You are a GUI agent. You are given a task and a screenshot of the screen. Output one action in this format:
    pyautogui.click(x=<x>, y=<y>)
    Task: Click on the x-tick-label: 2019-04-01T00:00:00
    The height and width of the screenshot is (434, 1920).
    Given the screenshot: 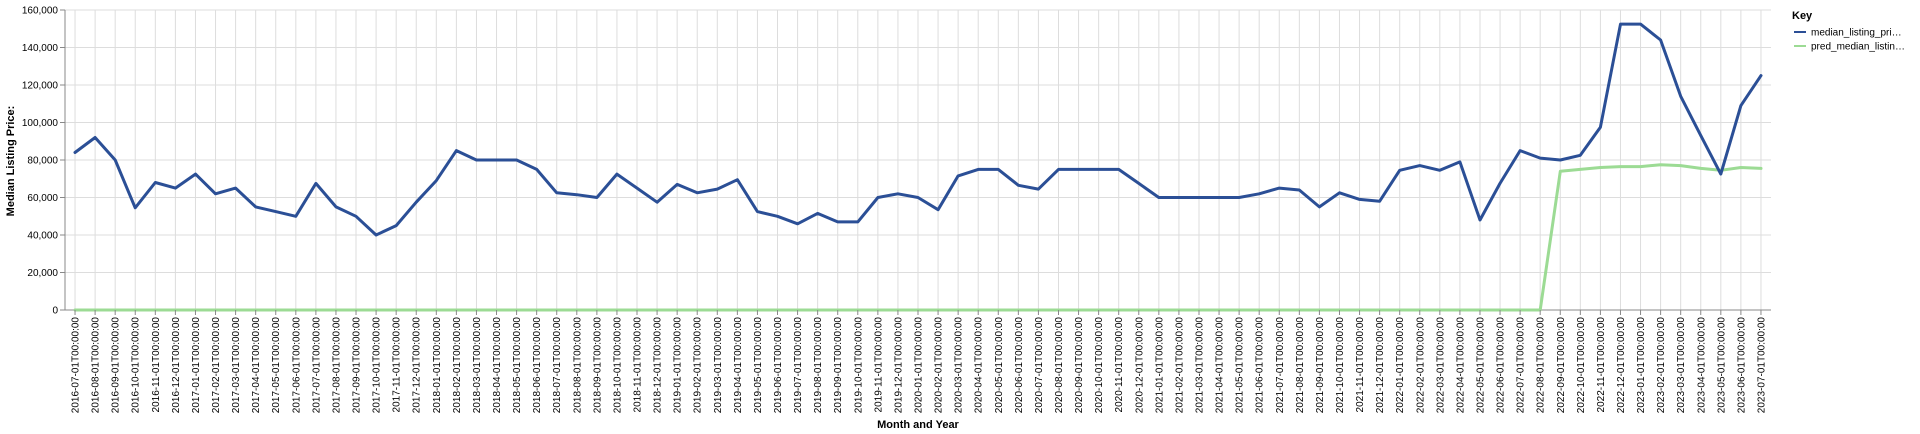 What is the action you would take?
    pyautogui.click(x=738, y=365)
    